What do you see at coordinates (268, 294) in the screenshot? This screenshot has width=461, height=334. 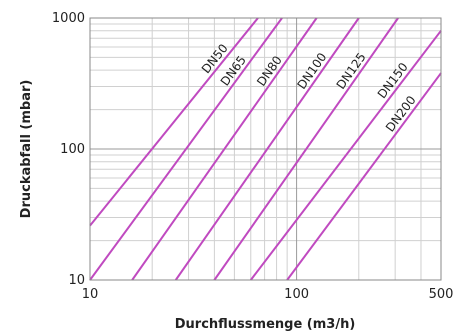 I see `x-tick-labels: 10 100 500` at bounding box center [268, 294].